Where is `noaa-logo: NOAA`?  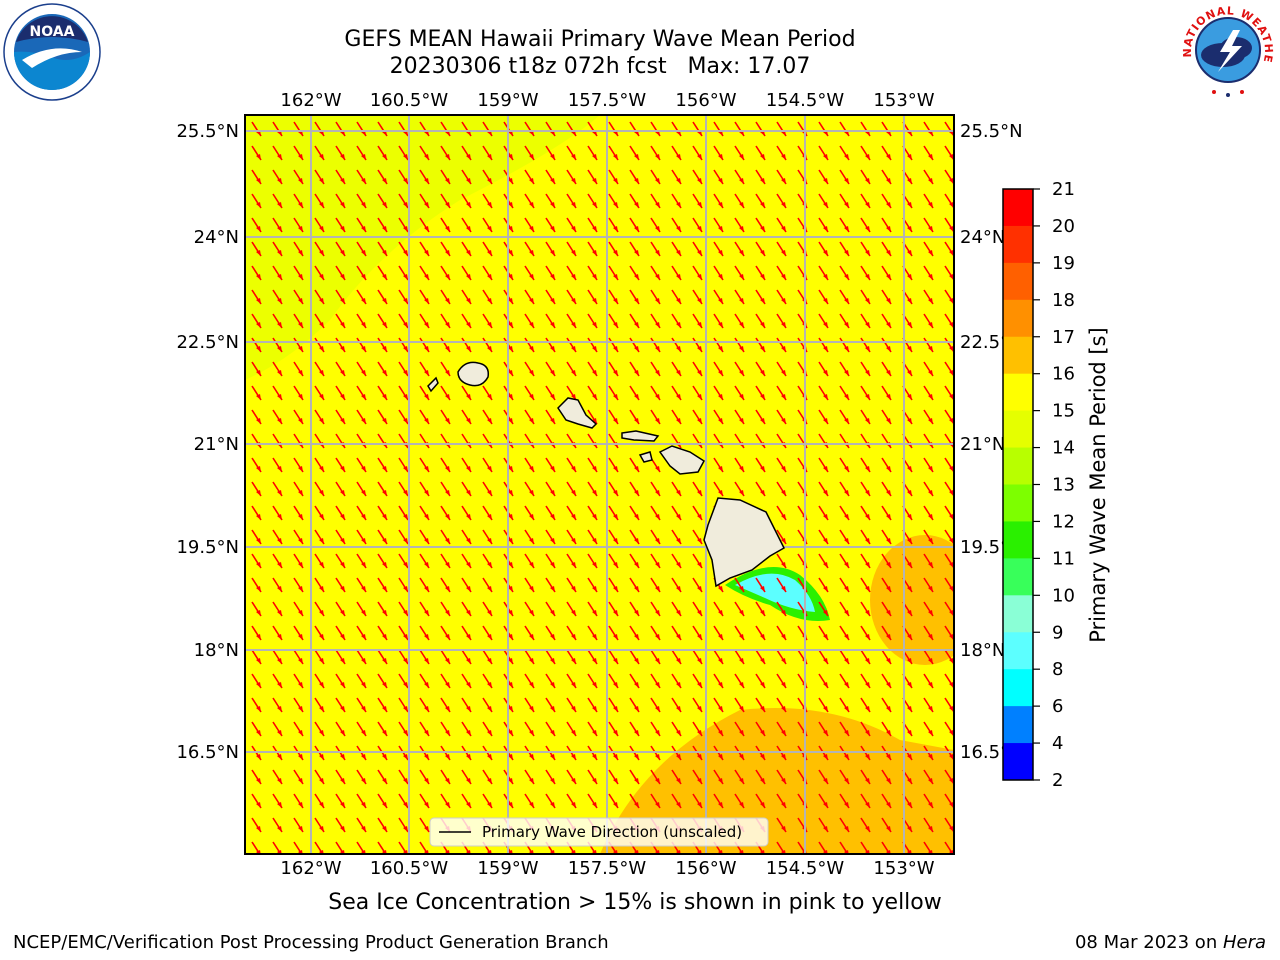
noaa-logo: NOAA is located at coordinates (52, 52).